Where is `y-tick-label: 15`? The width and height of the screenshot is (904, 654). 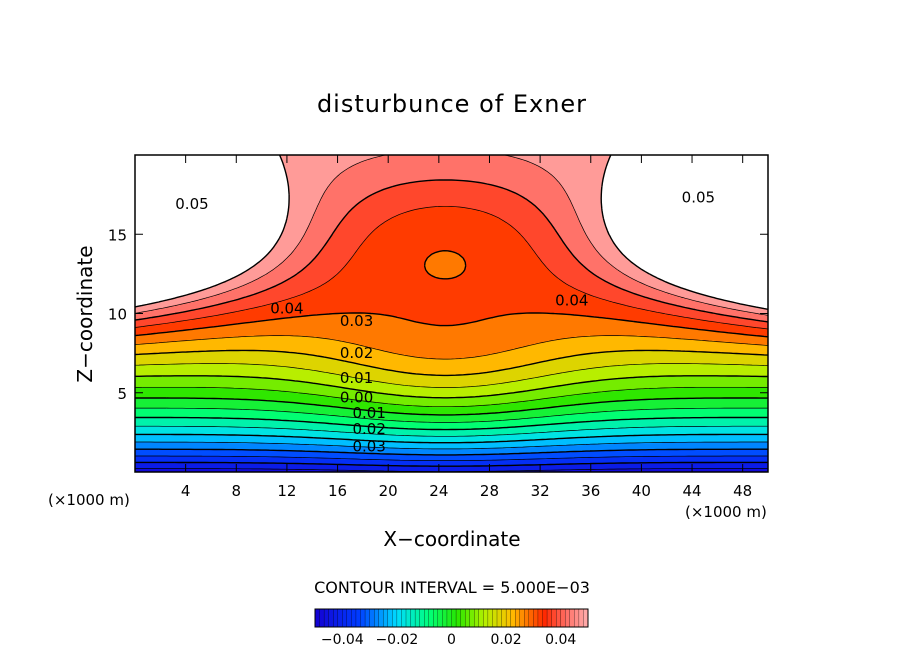
y-tick-label: 15 is located at coordinates (117, 235).